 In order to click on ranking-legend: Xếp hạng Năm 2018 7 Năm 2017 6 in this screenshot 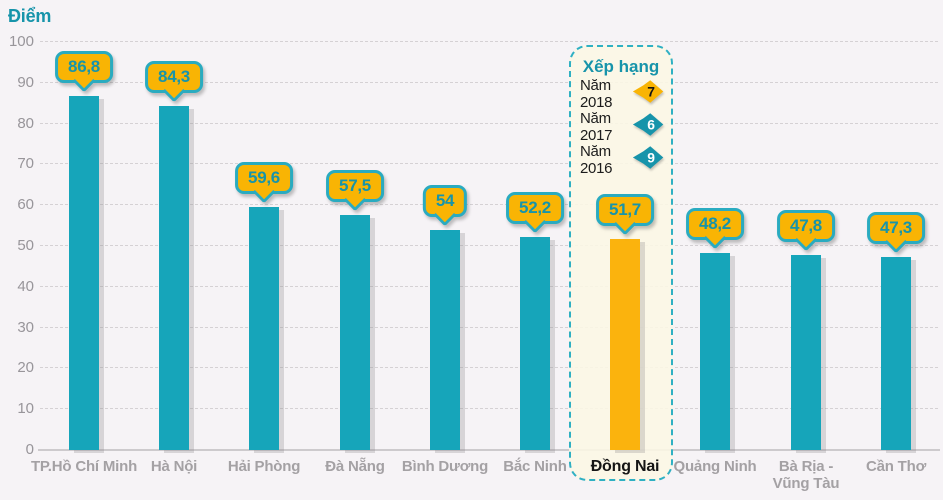, I will do `click(621, 112)`.